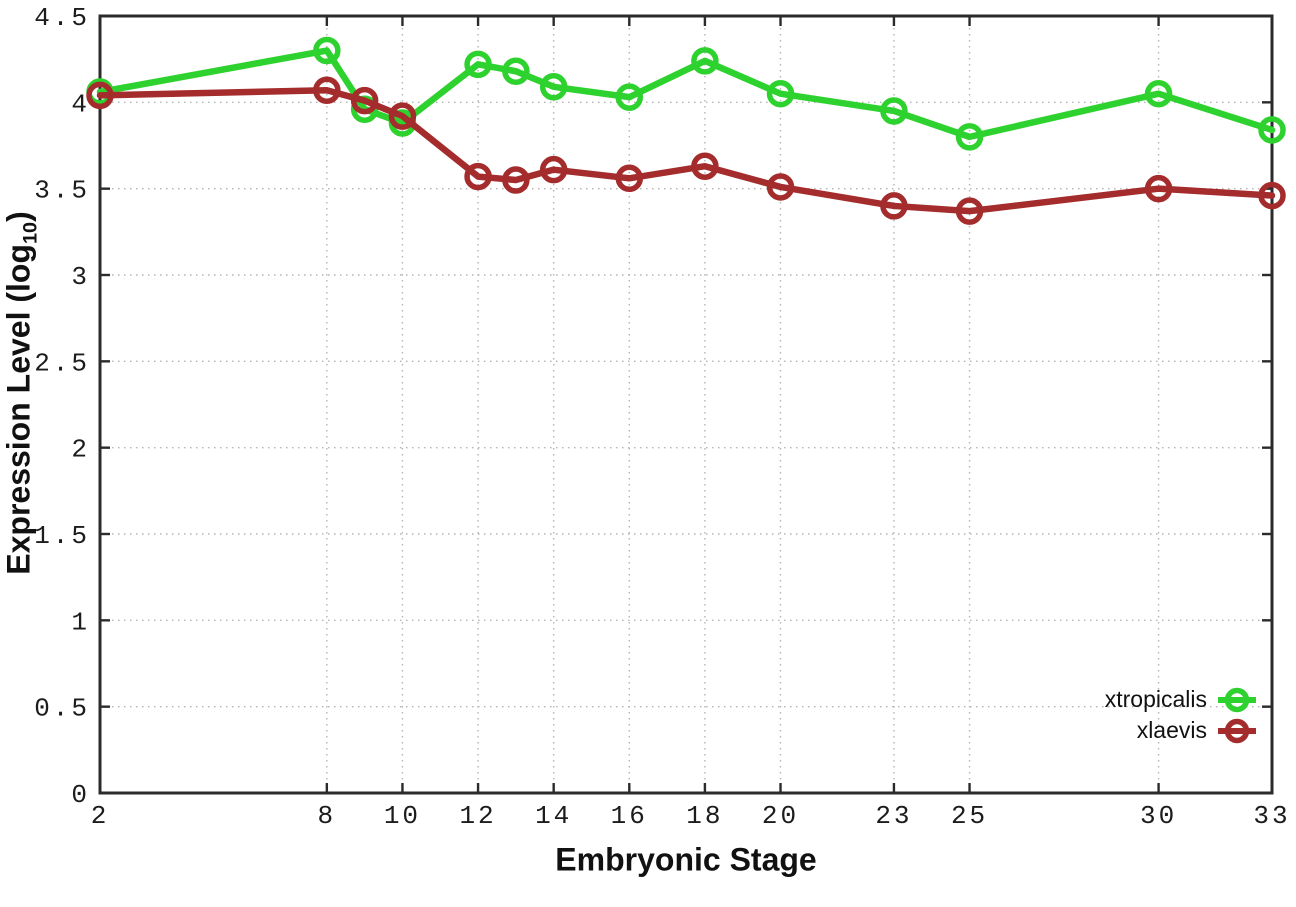 Image resolution: width=1296 pixels, height=907 pixels. I want to click on y-tick-label: 2, so click(80, 450).